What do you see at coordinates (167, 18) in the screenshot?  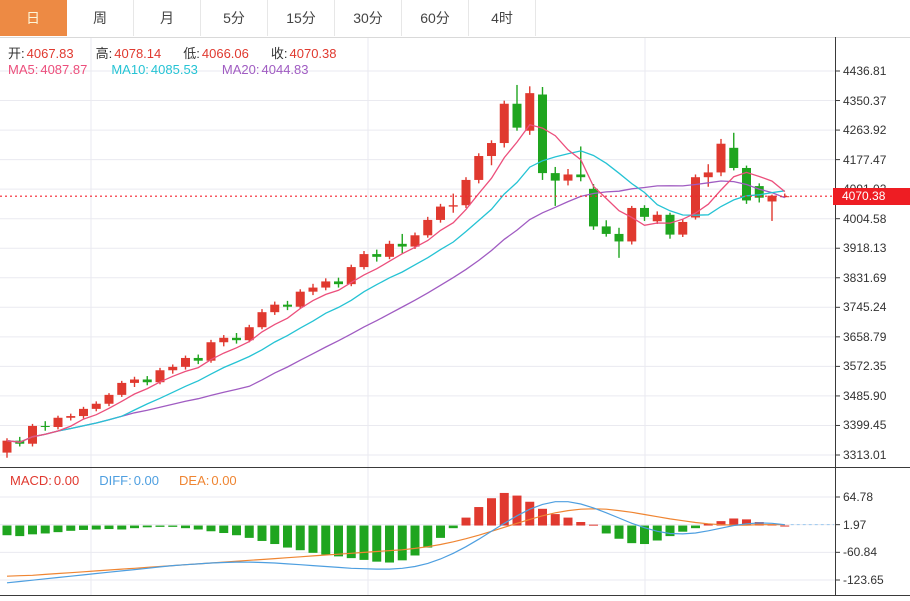 I see `tab-月: 月` at bounding box center [167, 18].